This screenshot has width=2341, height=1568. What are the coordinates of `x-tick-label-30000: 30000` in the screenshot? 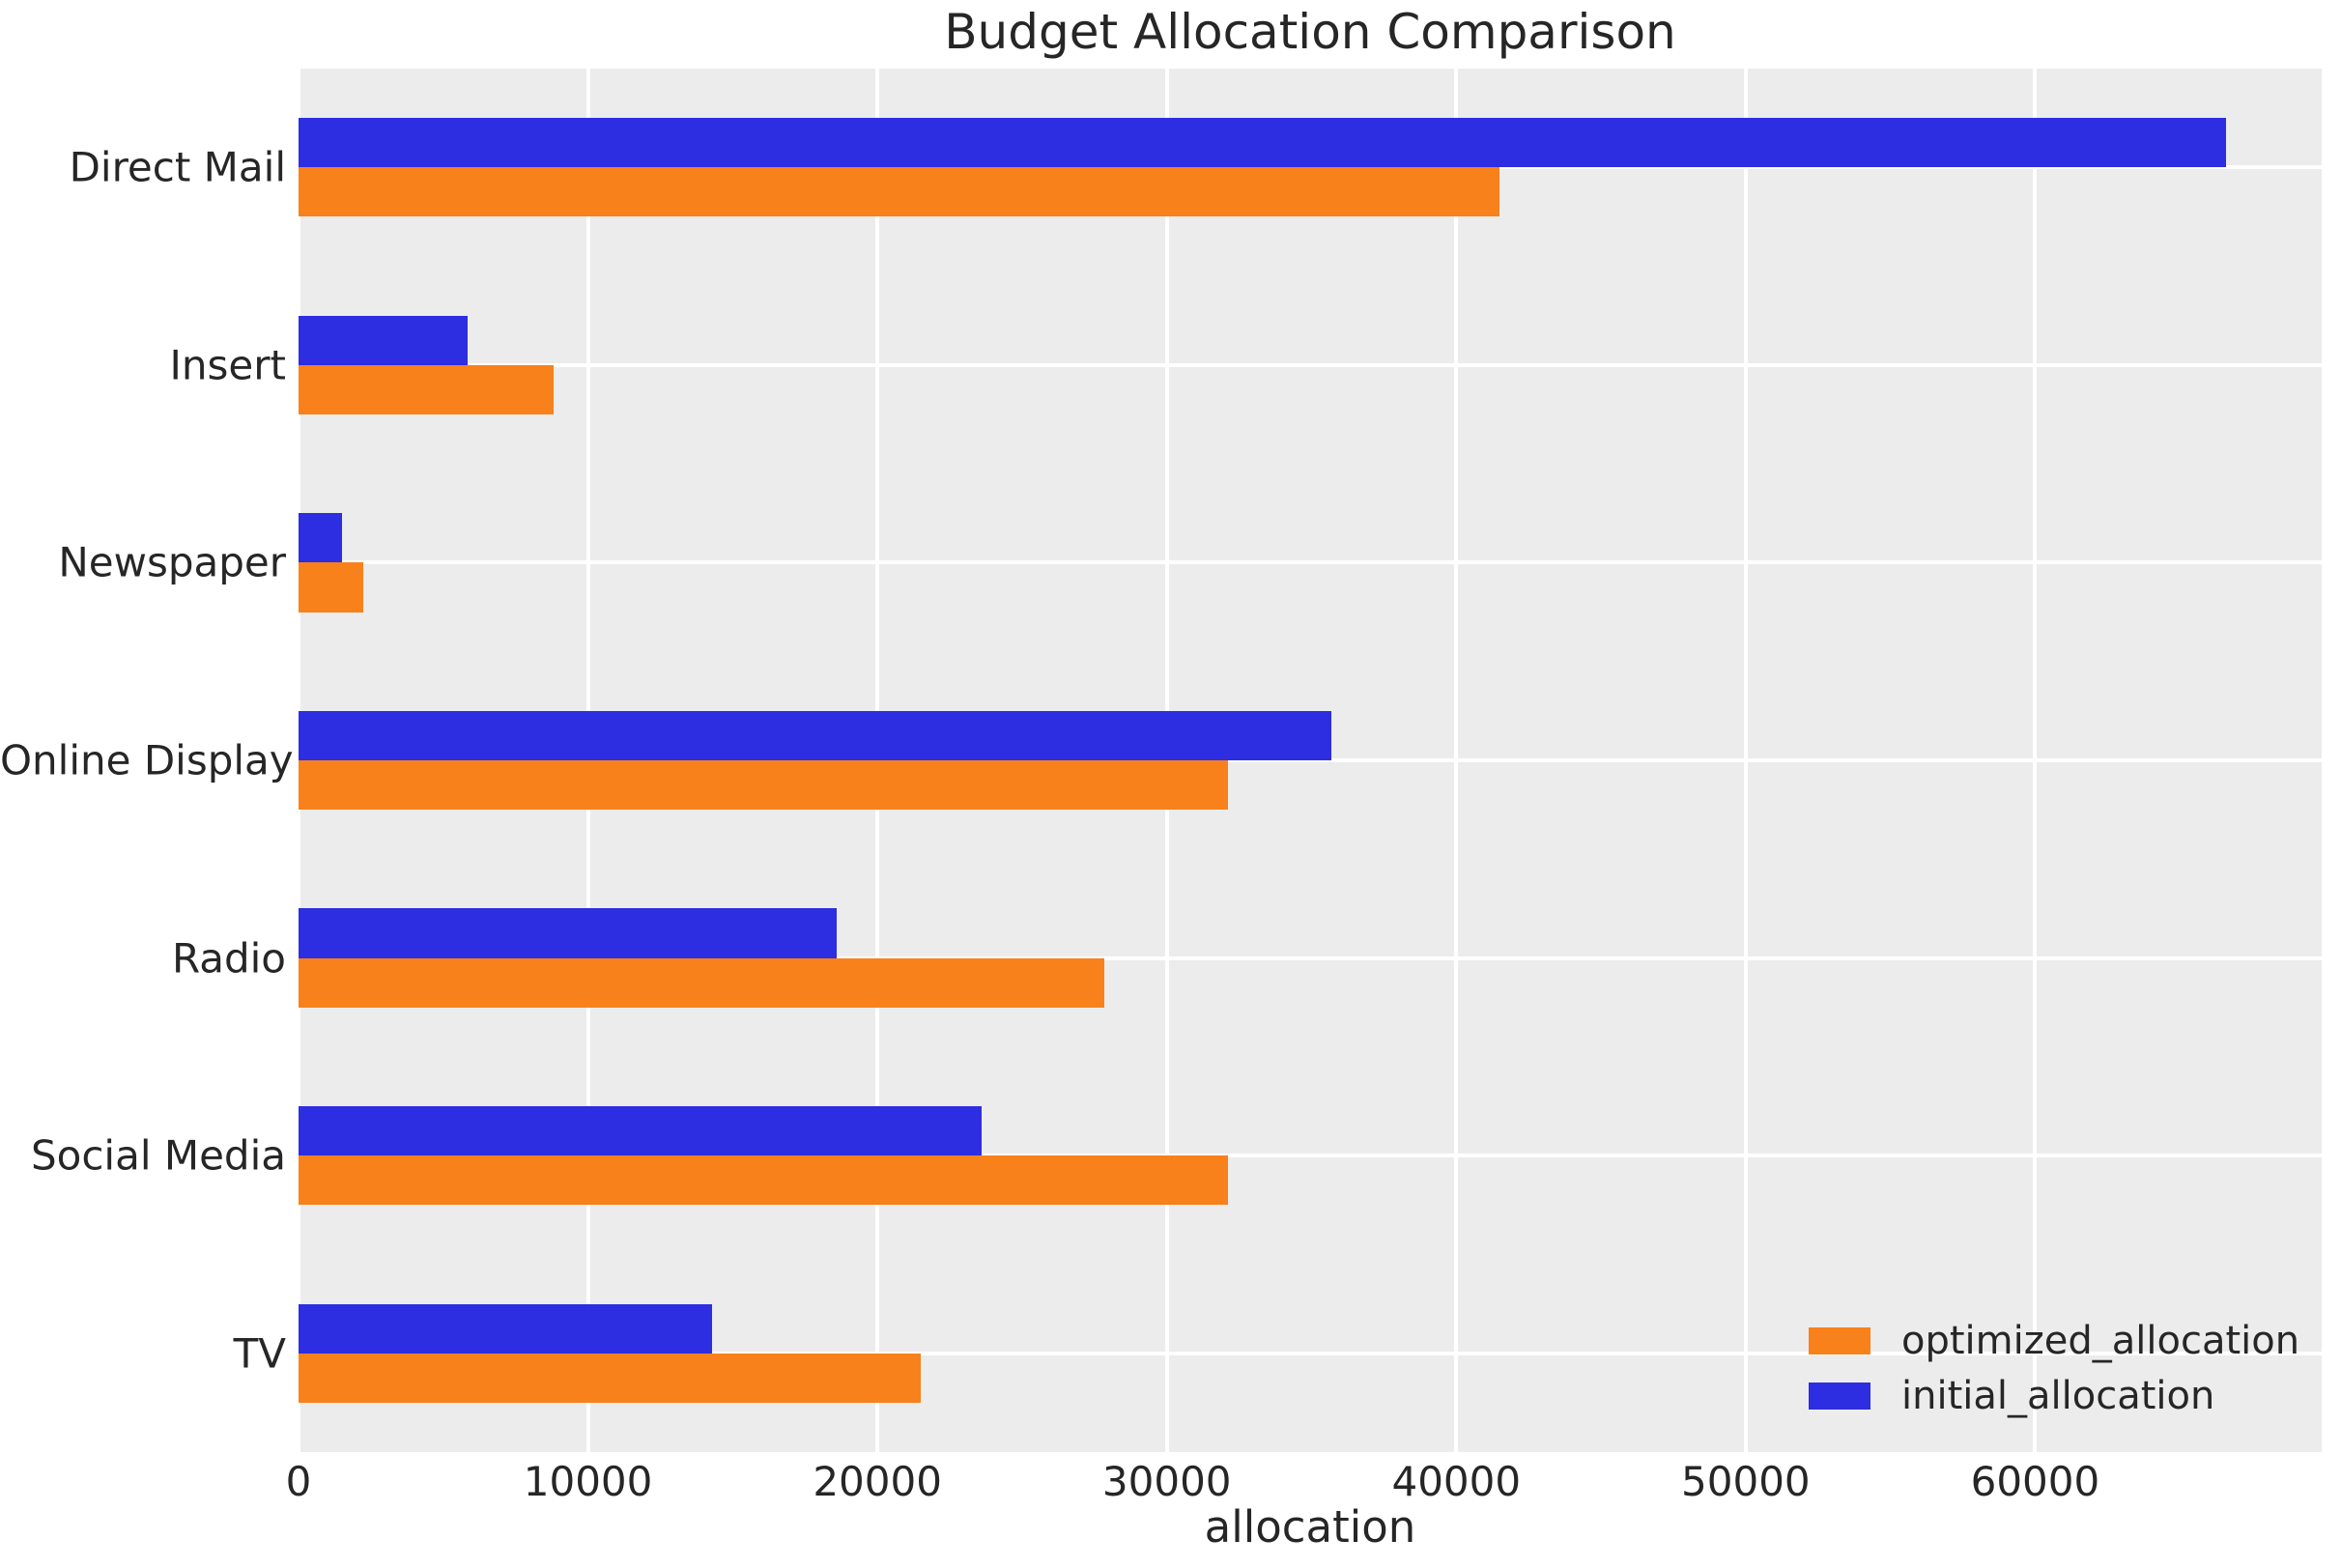 It's located at (1166, 1481).